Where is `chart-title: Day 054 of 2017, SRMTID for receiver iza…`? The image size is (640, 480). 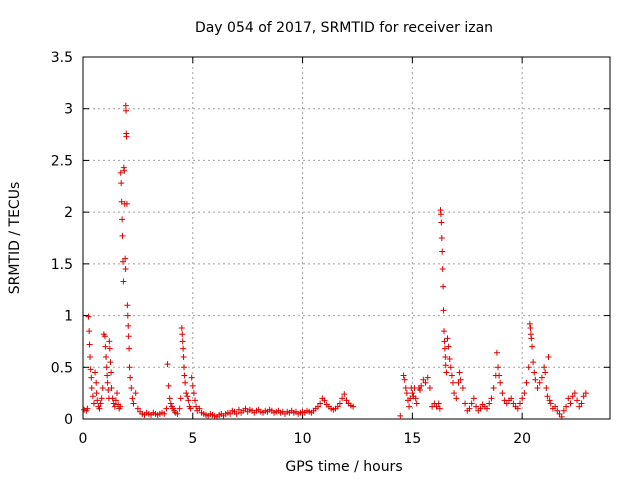 chart-title: Day 054 of 2017, SRMTID for receiver iza… is located at coordinates (344, 28).